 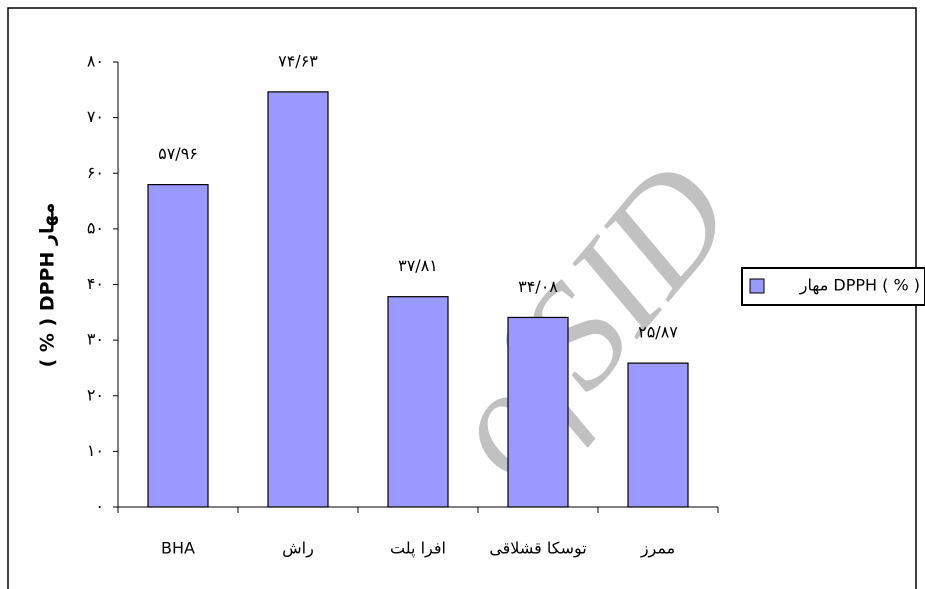 What do you see at coordinates (757, 286) in the screenshot?
I see `legend-swatch` at bounding box center [757, 286].